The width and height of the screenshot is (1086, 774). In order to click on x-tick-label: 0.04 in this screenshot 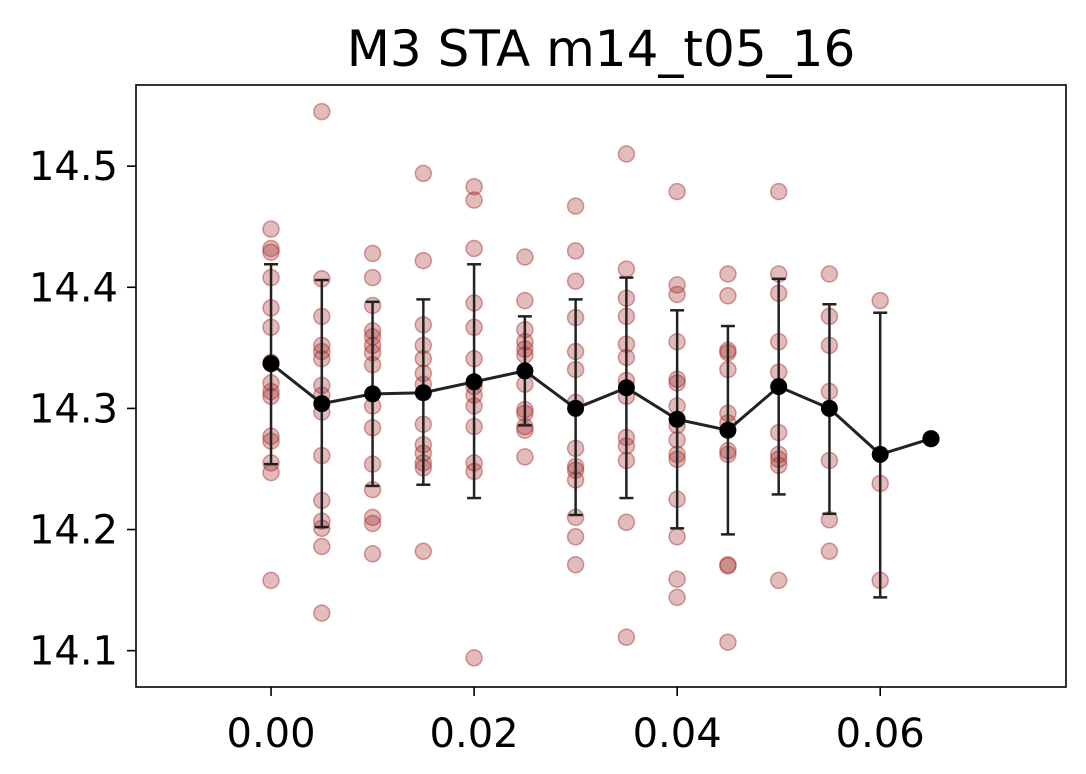, I will do `click(677, 734)`.